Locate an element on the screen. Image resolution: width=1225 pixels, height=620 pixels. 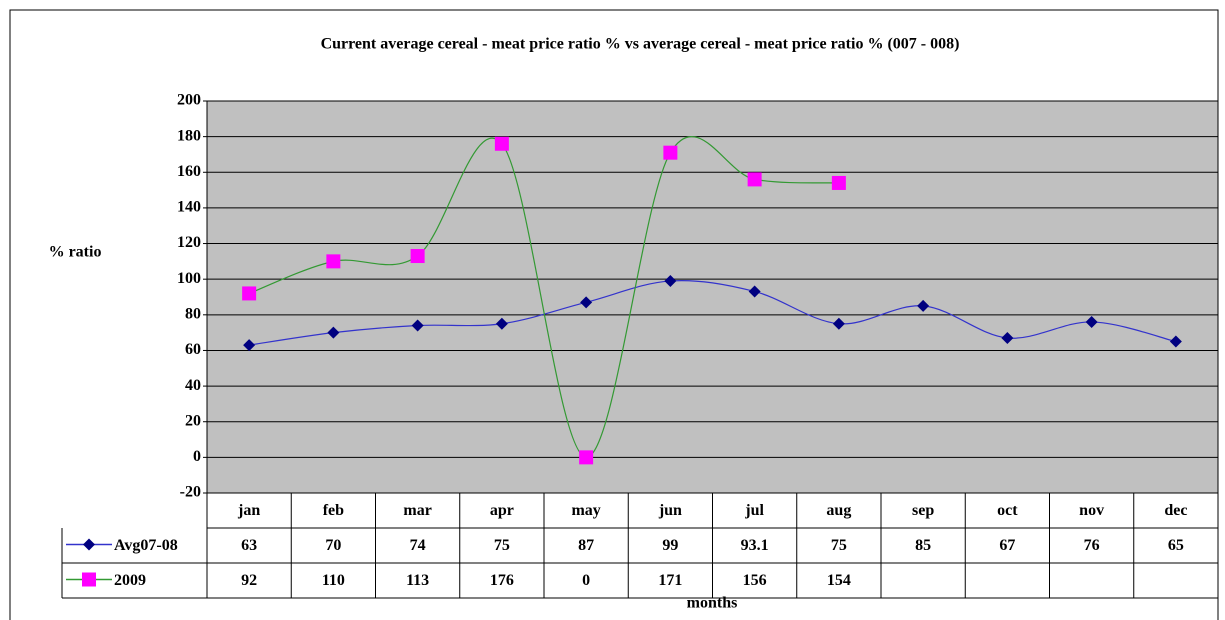
table-value: 0 is located at coordinates (586, 580).